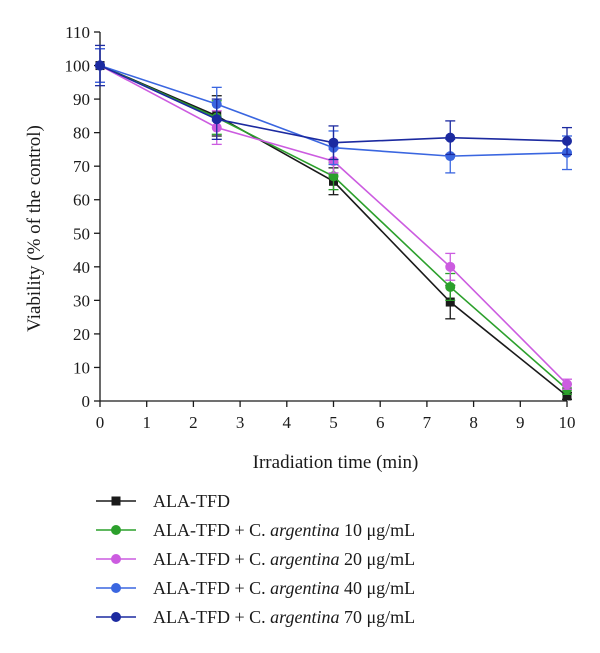 The width and height of the screenshot is (600, 653). Describe the element at coordinates (34, 228) in the screenshot. I see `y-axis-title: Viability (% of the control)` at that location.